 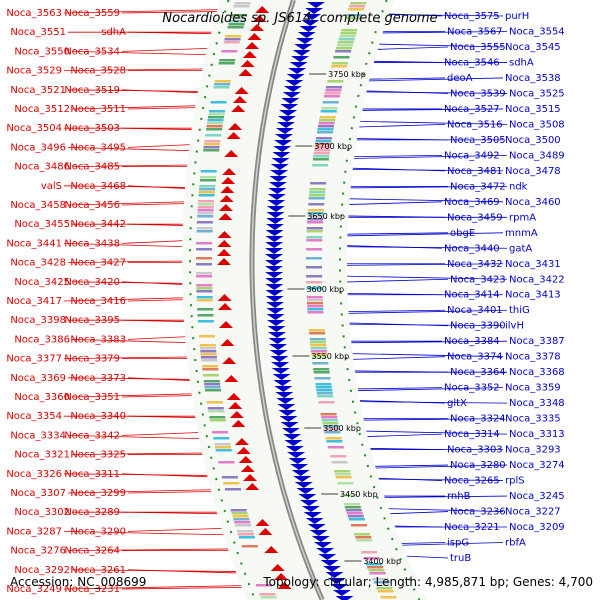 What do you see at coordinates (537, 403) in the screenshot?
I see `forward-gene-label: Noca_3348` at bounding box center [537, 403].